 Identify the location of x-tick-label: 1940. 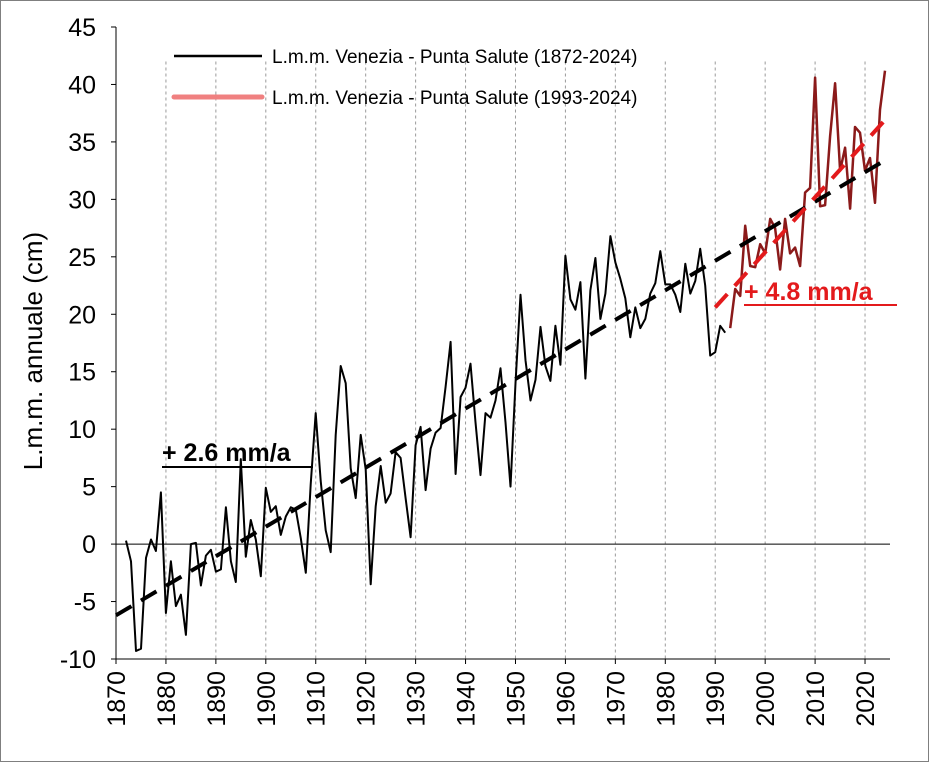
(467, 699).